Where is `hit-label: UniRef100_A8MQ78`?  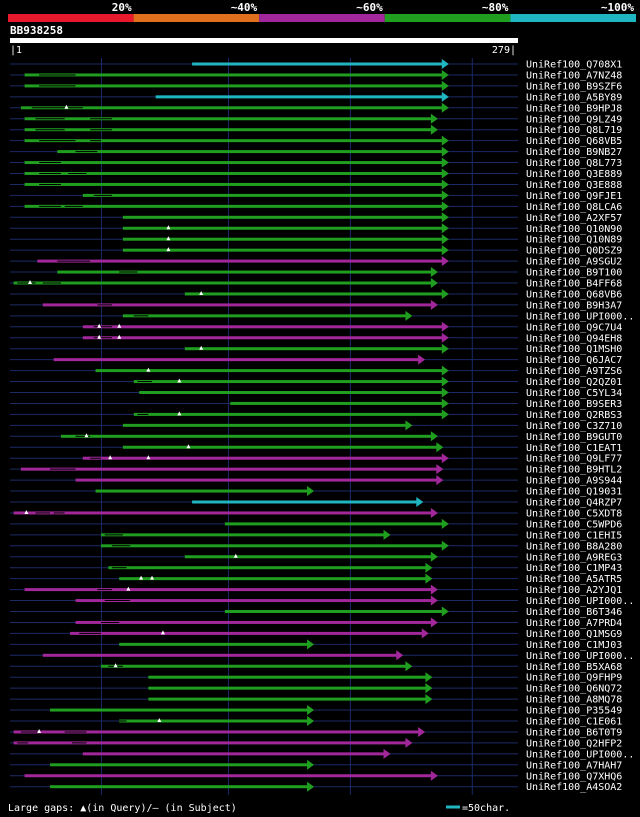
hit-label: UniRef100_A8MQ78 is located at coordinates (574, 700).